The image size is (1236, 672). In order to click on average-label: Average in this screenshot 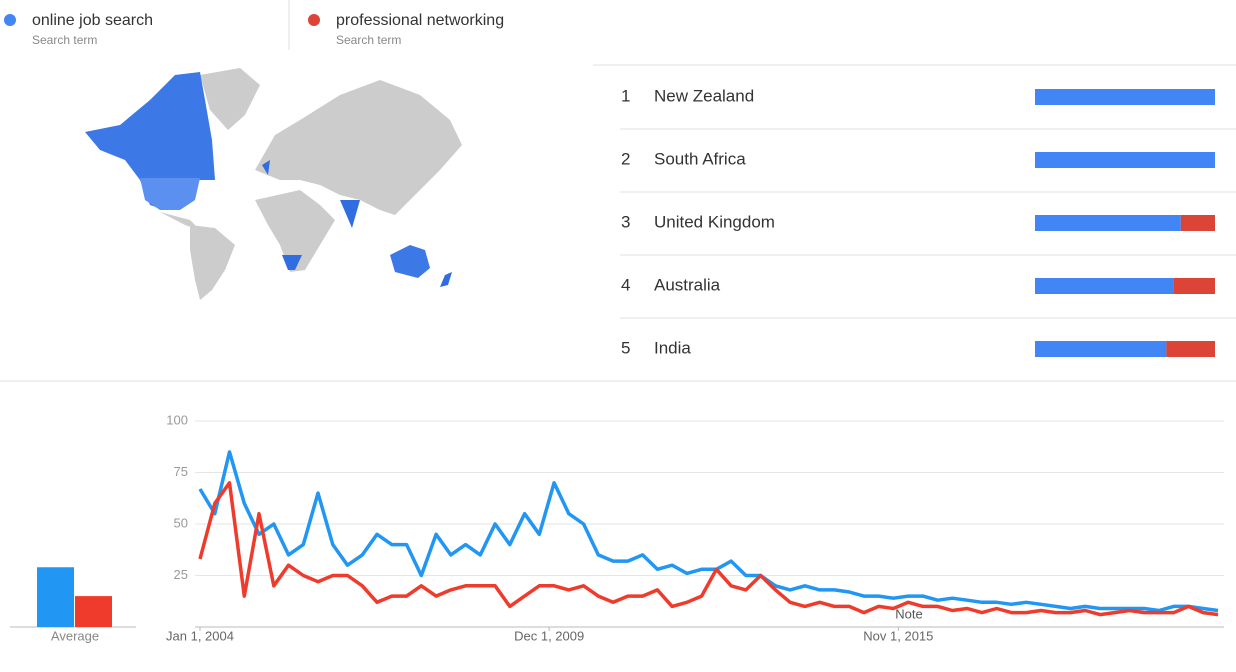, I will do `click(75, 635)`.